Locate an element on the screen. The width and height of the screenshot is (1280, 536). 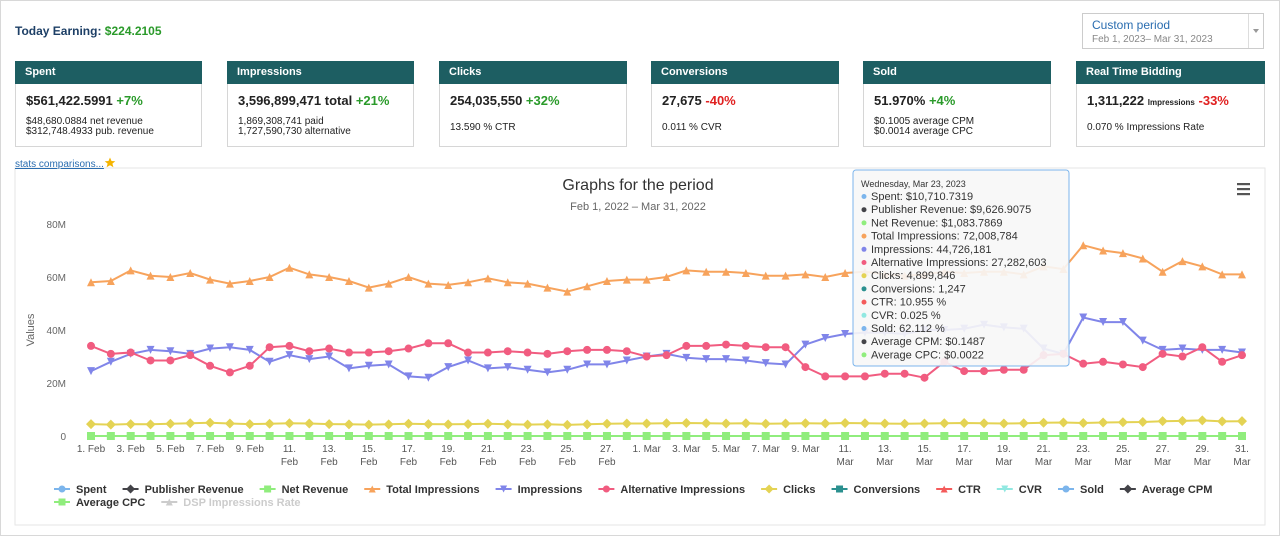
menu-icon is located at coordinates (1243, 189).